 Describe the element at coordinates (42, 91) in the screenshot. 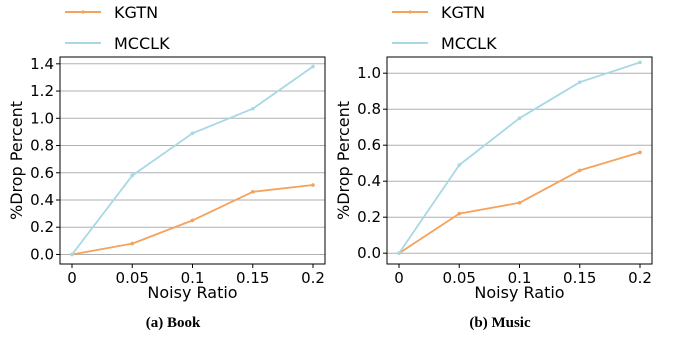

I see `y-tick-label: 1.2` at that location.